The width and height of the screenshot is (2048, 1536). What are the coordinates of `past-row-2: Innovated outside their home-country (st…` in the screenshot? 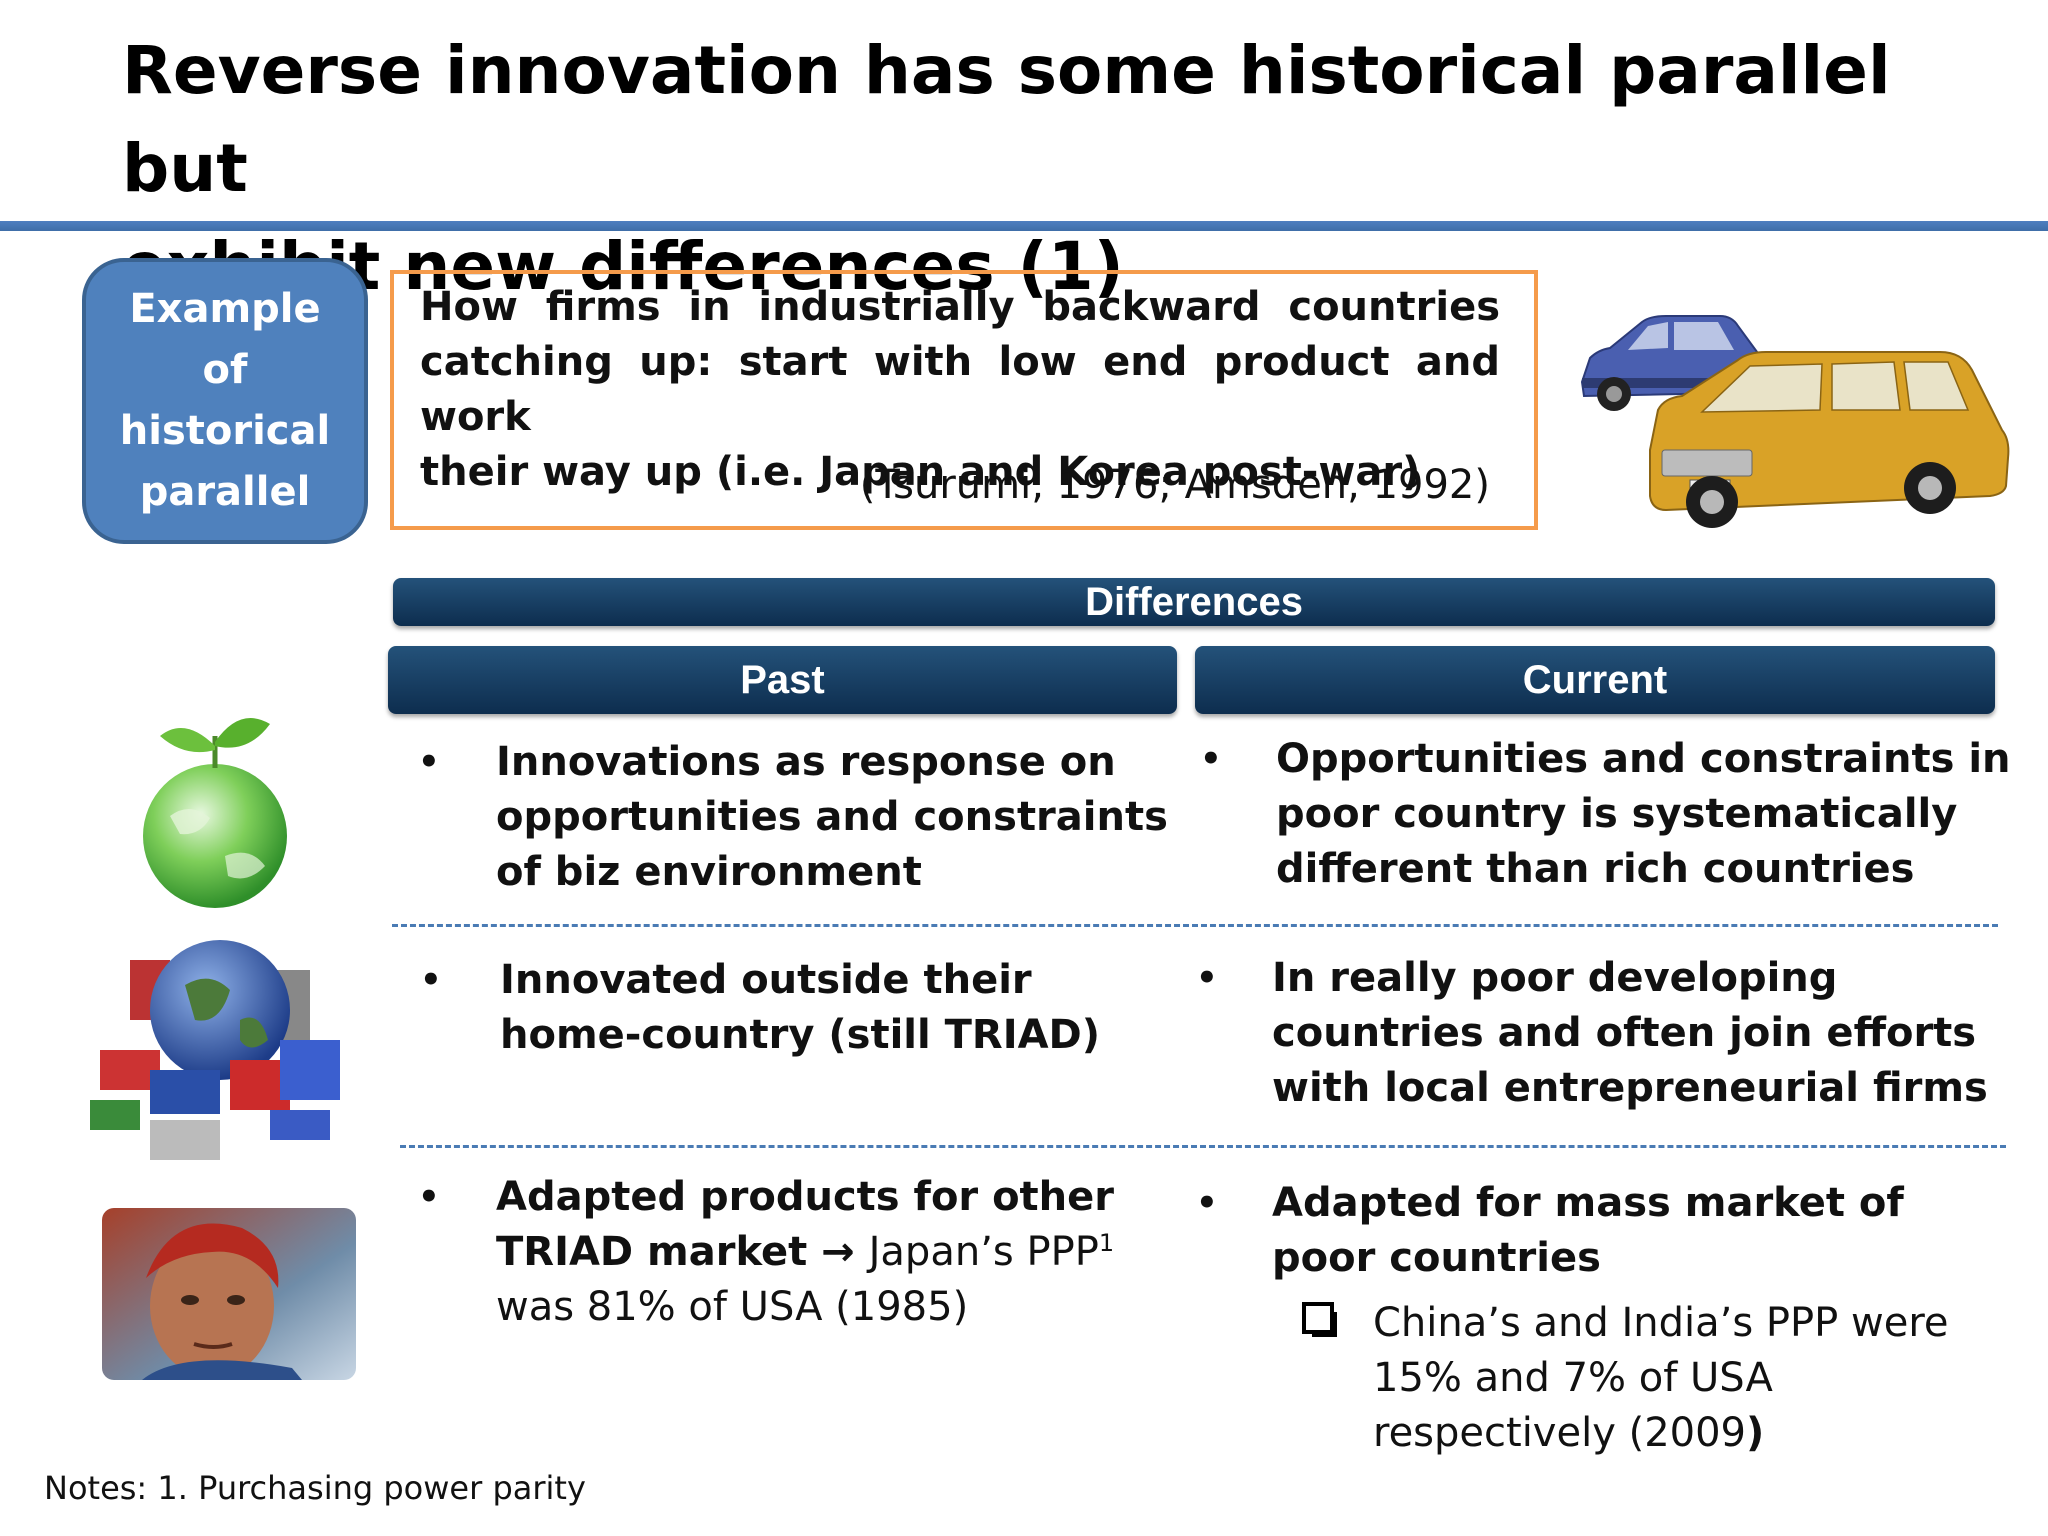 It's located at (840, 1008).